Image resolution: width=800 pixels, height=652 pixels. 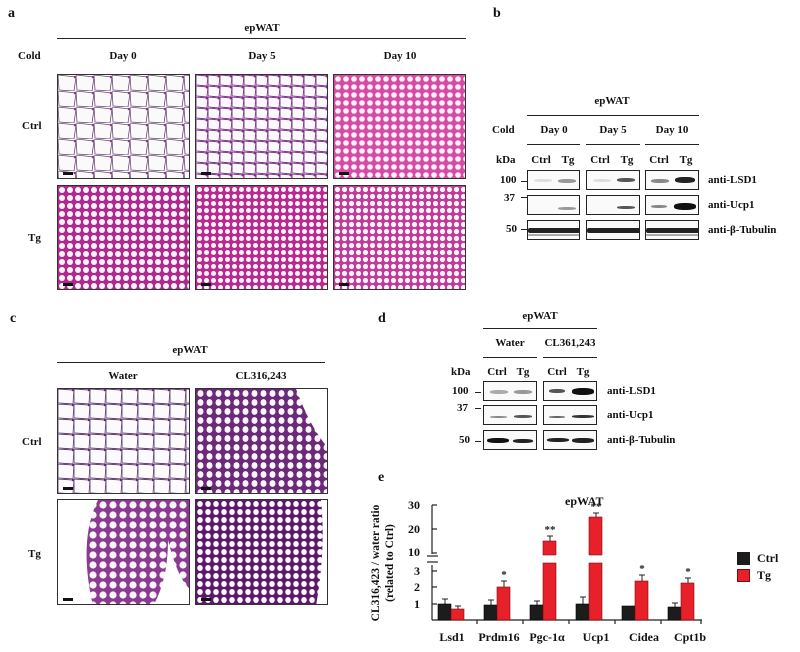 What do you see at coordinates (731, 205) in the screenshot?
I see `panel-b-antibody-ucp1: anti-Ucp1` at bounding box center [731, 205].